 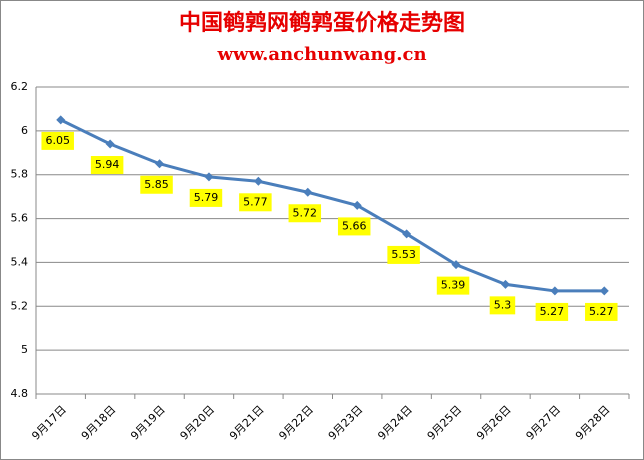 I want to click on chart-subtitle: www.anchunwang.cn, so click(x=321, y=54).